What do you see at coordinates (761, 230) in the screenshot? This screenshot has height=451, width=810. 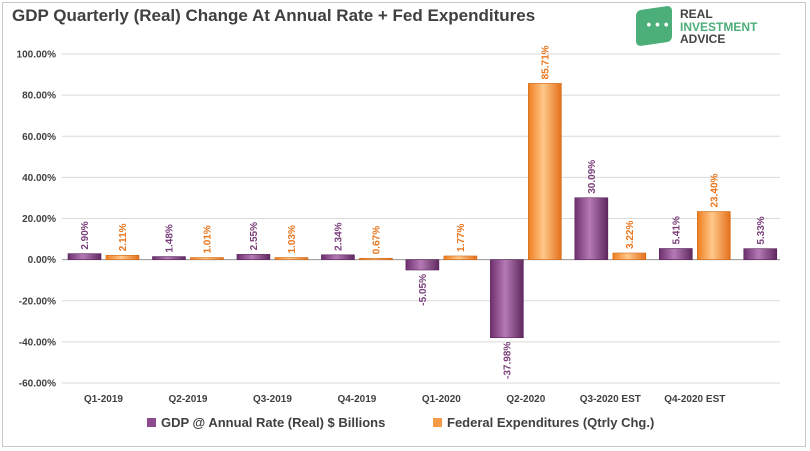 I see `gdp-data-label: 5.33%` at bounding box center [761, 230].